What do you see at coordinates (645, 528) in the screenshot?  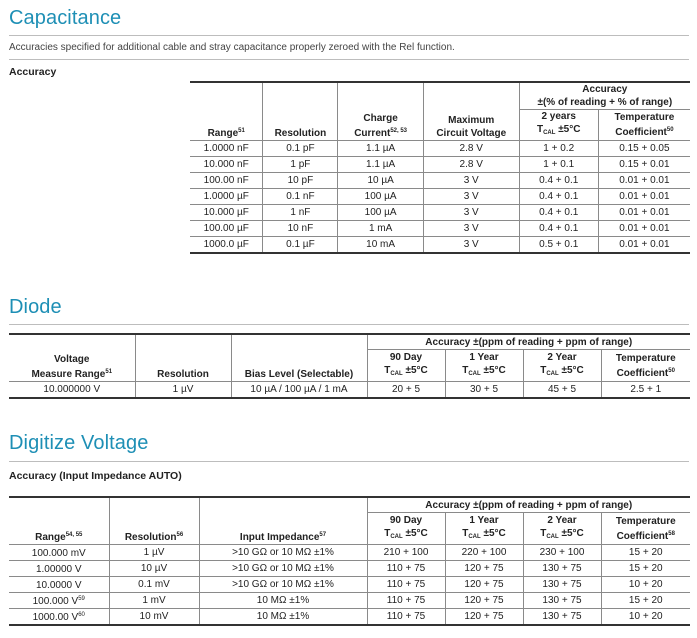 I see `header-temp-coefficient: Temperature Coefficient58` at bounding box center [645, 528].